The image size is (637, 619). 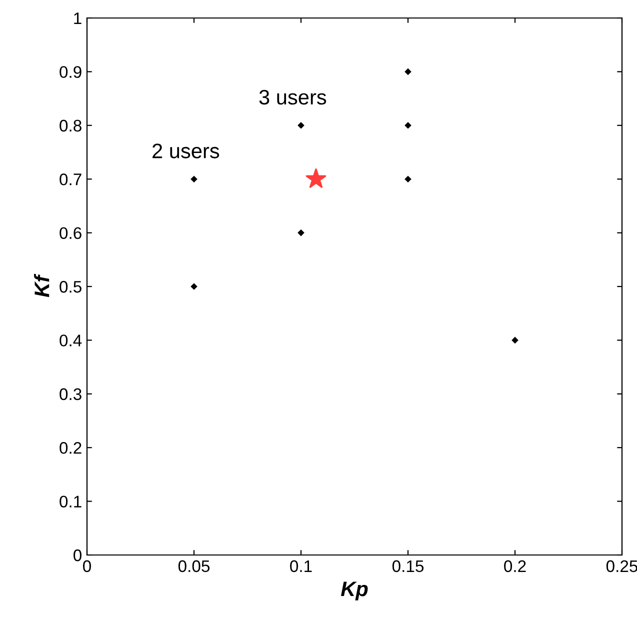 What do you see at coordinates (71, 394) in the screenshot?
I see `y-tick-label: 0.3` at bounding box center [71, 394].